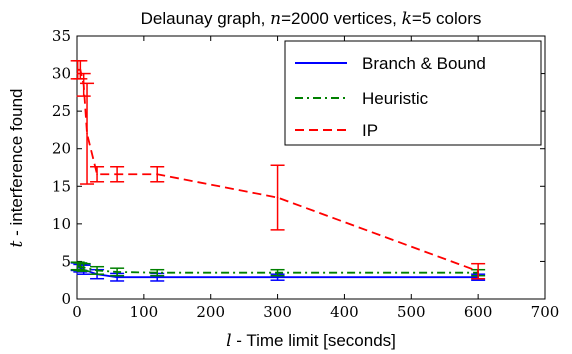 The height and width of the screenshot is (354, 572). Describe the element at coordinates (370, 130) in the screenshot. I see `legend-label-ip: IP` at that location.